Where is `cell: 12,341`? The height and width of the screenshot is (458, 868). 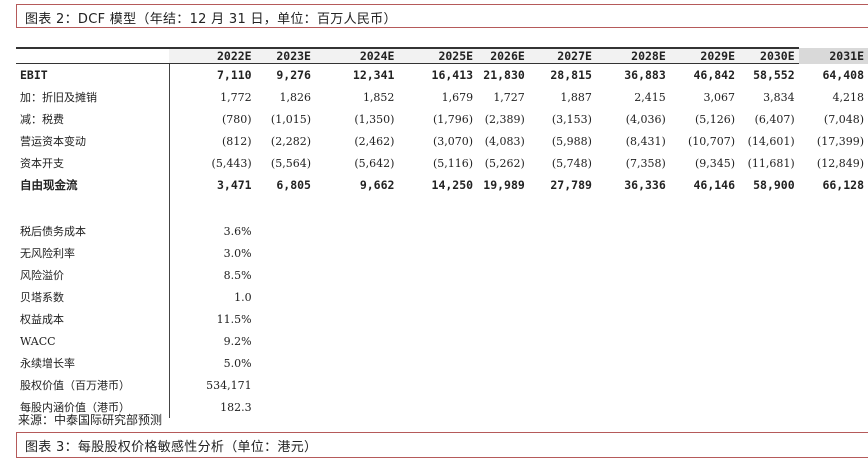 cell: 12,341 is located at coordinates (373, 75).